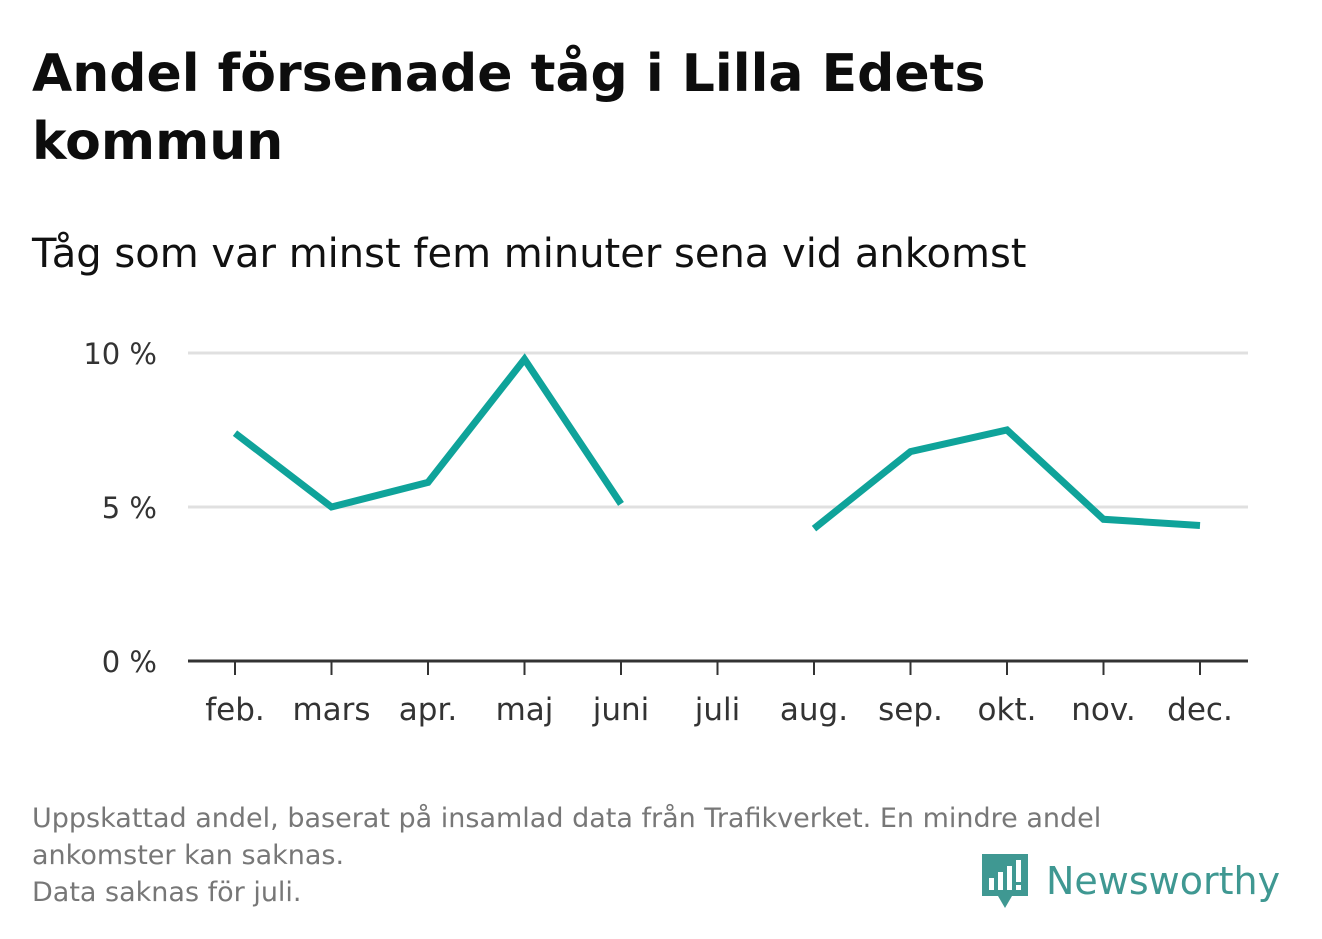 The image size is (1322, 939). I want to click on footnote-line-2: ankomster kan saknas., so click(188, 855).